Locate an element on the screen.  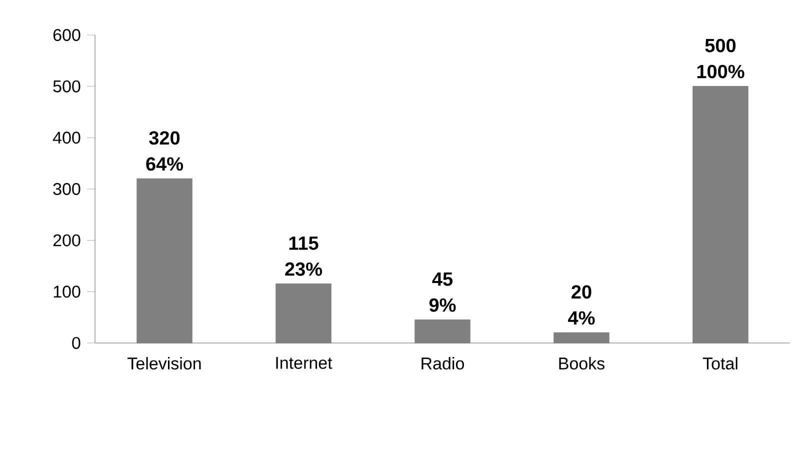
y-tick-label: 300 is located at coordinates (66, 189).